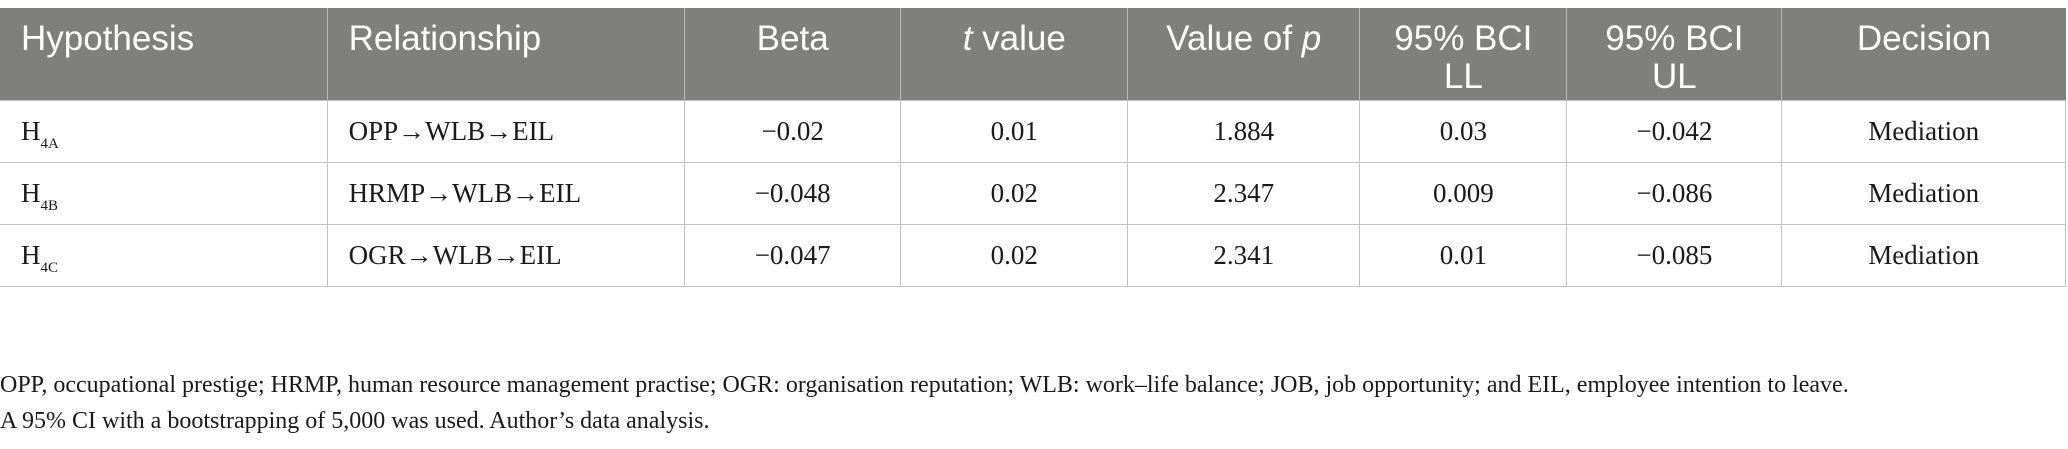 Image resolution: width=2068 pixels, height=449 pixels. I want to click on header-p-label: Value of, so click(1234, 38).